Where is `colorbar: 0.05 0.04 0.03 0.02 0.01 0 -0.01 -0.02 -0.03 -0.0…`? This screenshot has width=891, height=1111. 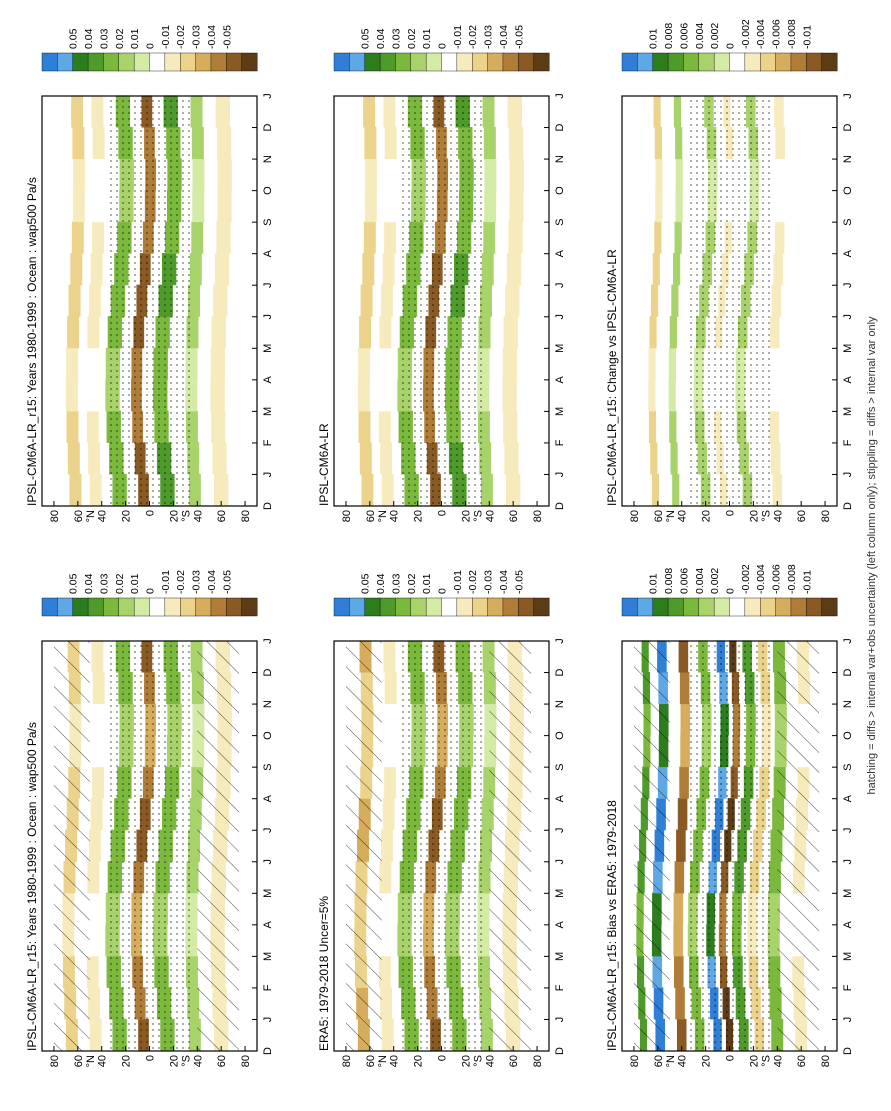 colorbar: 0.05 0.04 0.03 0.02 0.01 0 -0.01 -0.02 -0.03 -0.0… is located at coordinates (149, 593).